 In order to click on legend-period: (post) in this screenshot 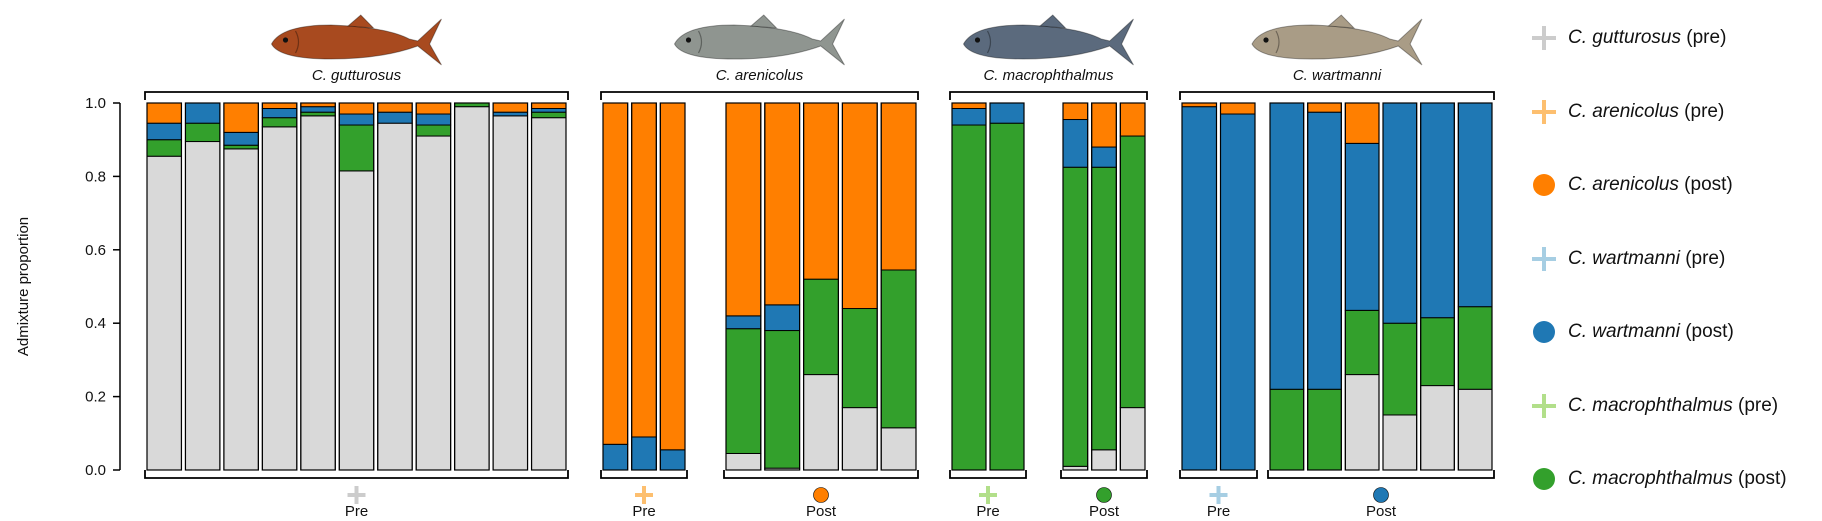, I will do `click(1706, 331)`.